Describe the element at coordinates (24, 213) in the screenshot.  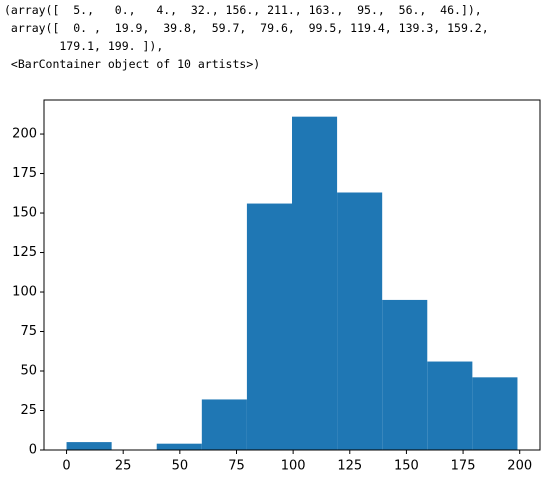
I see `y-tick-label: 150` at that location.